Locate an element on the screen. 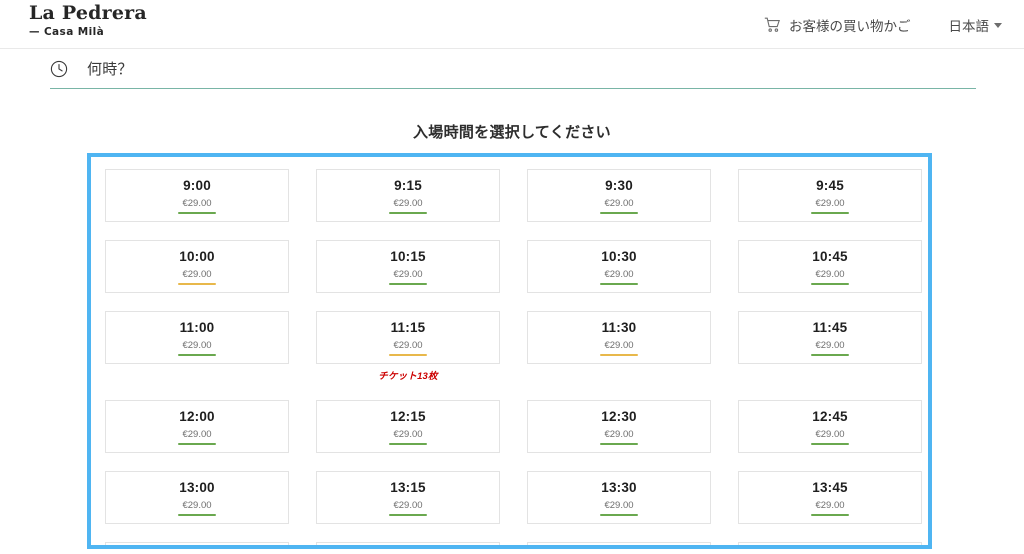  time-slot-cell: 12:15 €29.00 is located at coordinates (408, 426).